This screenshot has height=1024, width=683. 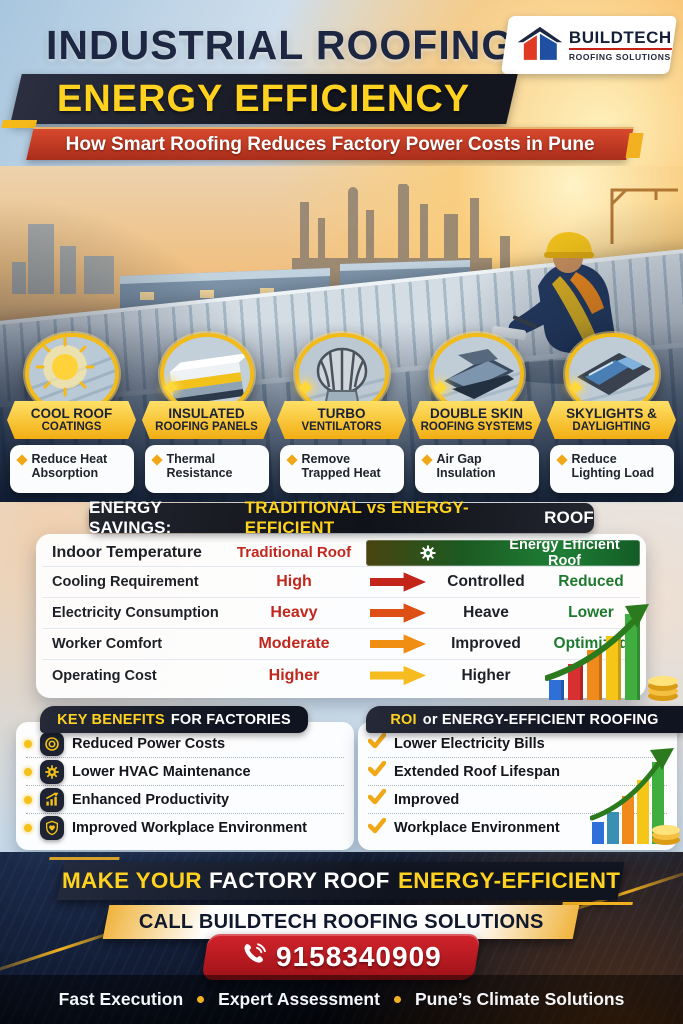 What do you see at coordinates (71, 469) in the screenshot?
I see `solution-benefit: Reduce Heat Absorption` at bounding box center [71, 469].